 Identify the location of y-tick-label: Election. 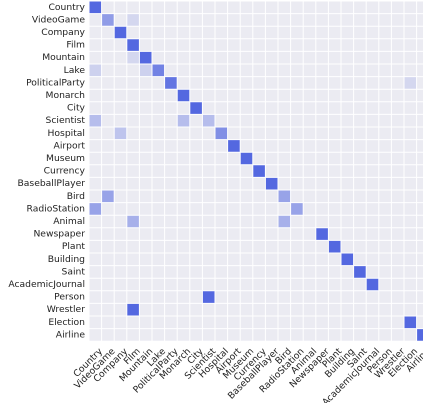
(66, 322).